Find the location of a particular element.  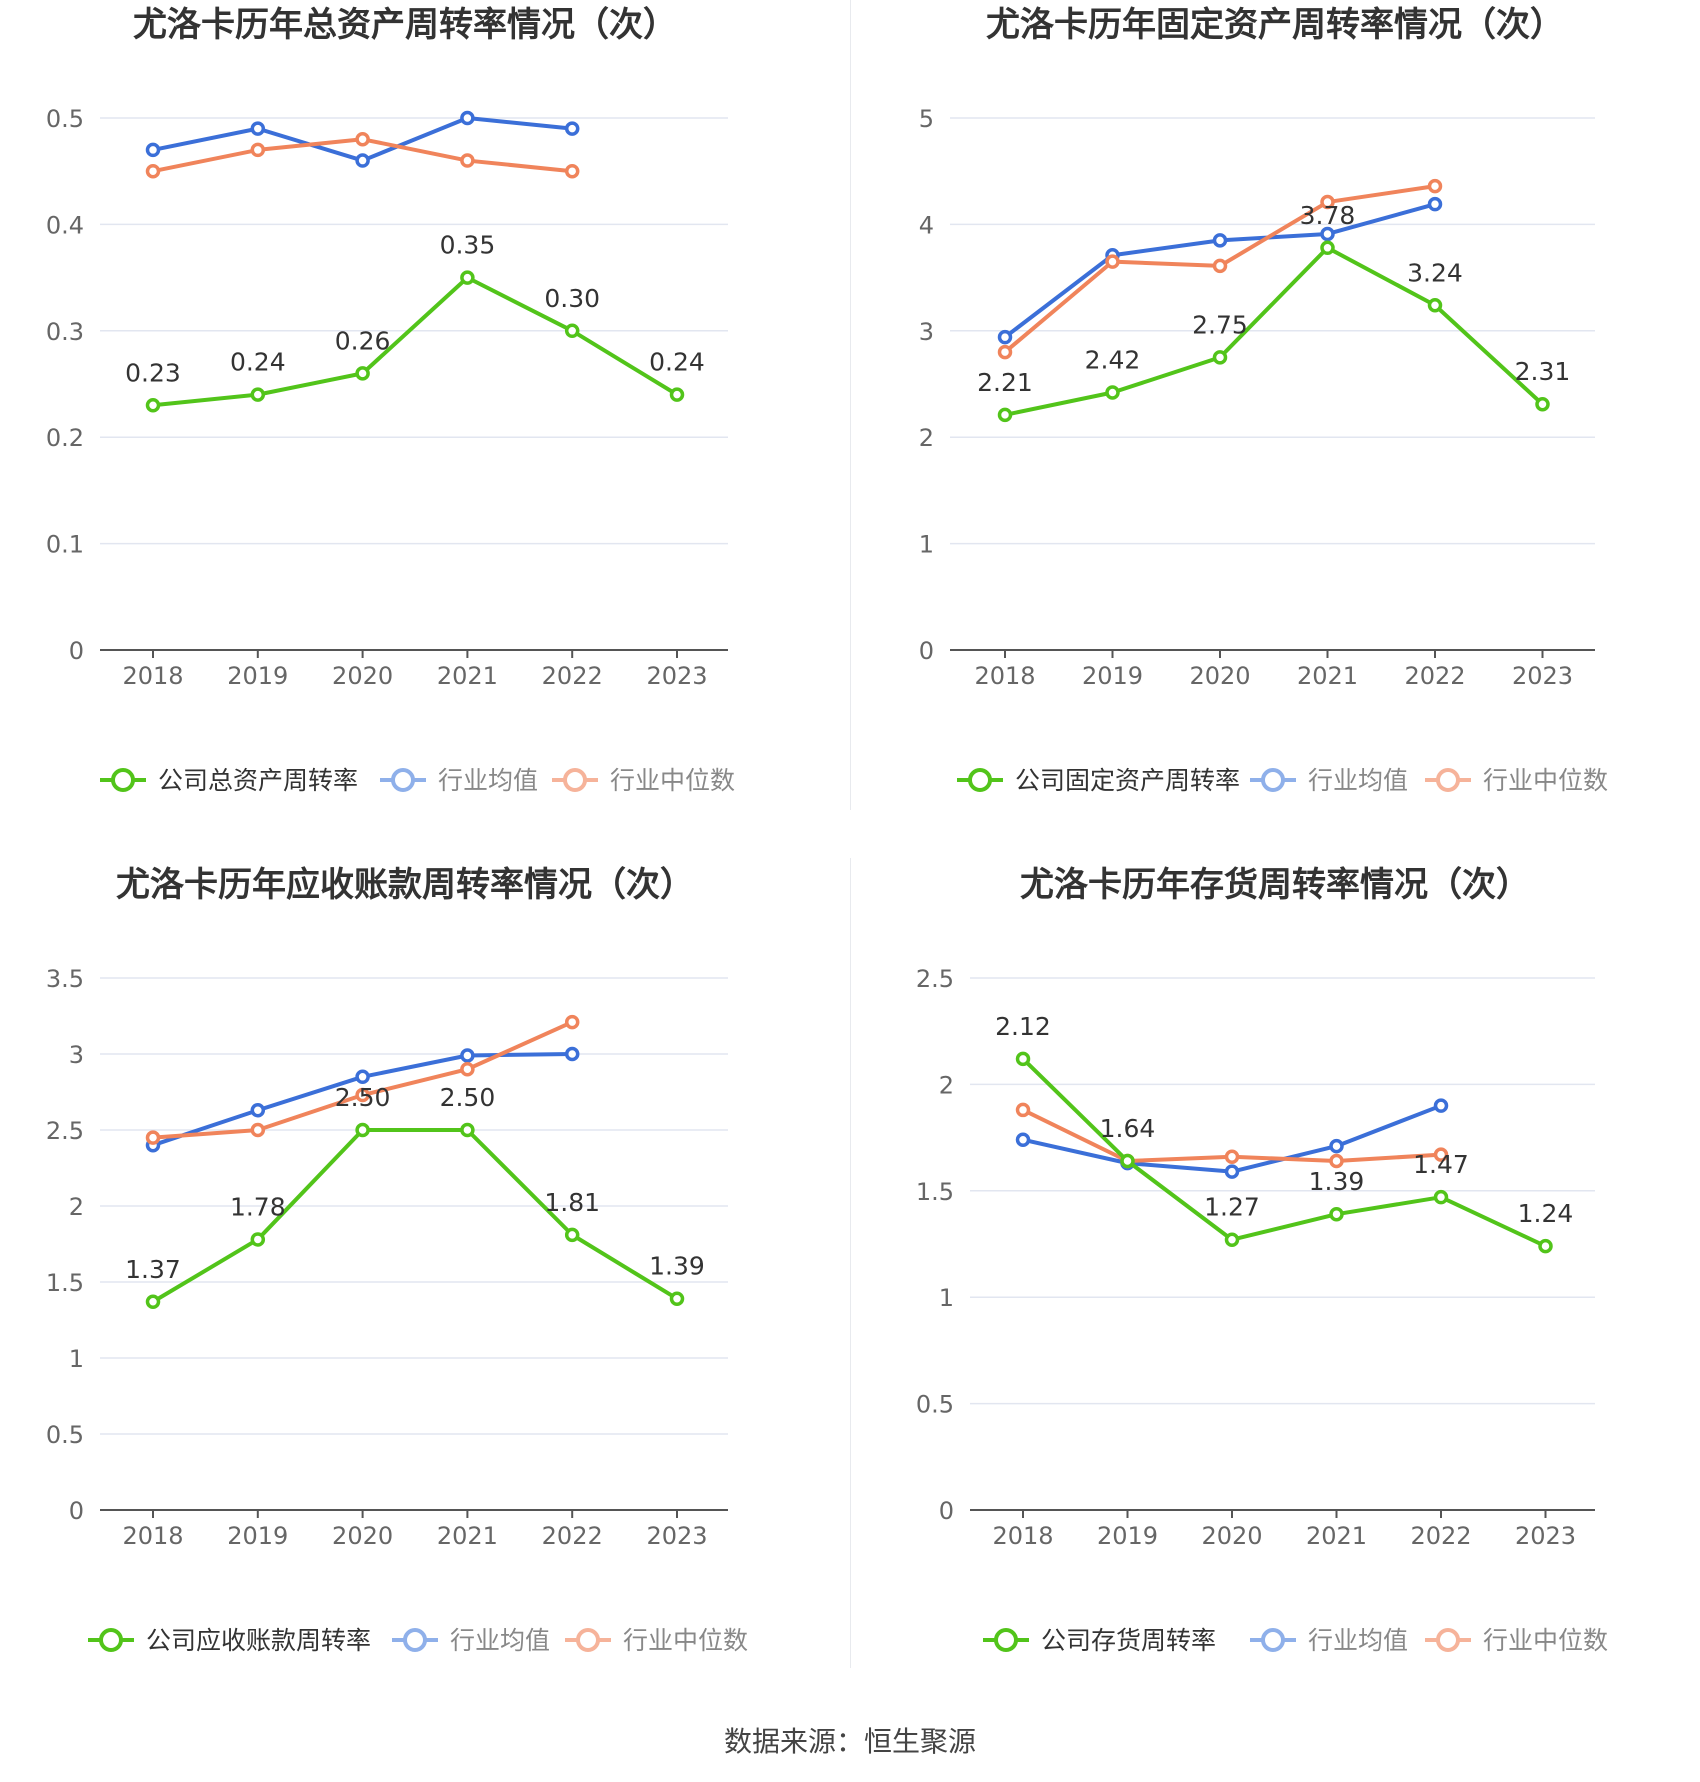

data-label: 0.23 is located at coordinates (153, 372).